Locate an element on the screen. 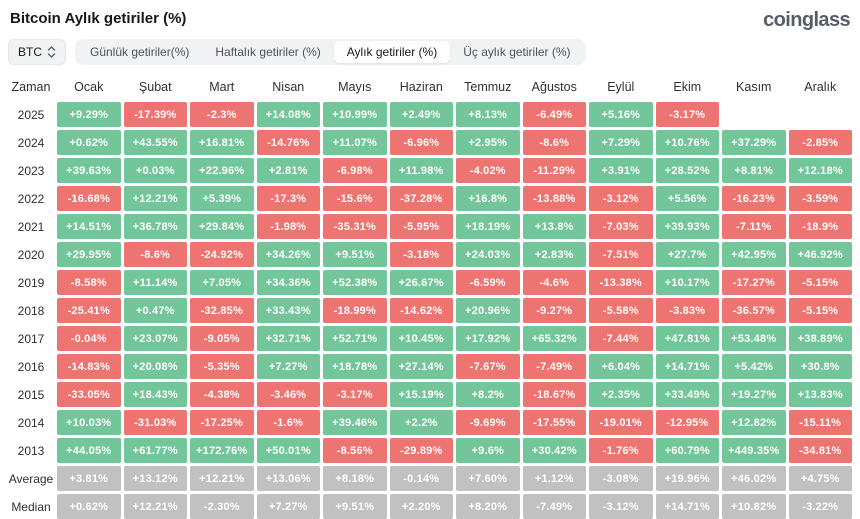 This screenshot has width=860, height=519. tab-weekly-returns: Haftalık getiriler (%) is located at coordinates (267, 52).